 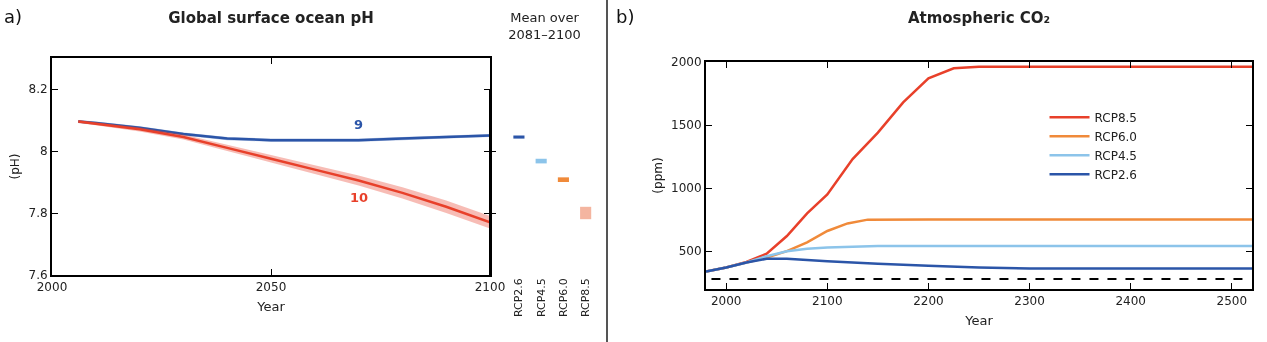 I want to click on y-tick-label: 7.8, so click(x=38, y=213).